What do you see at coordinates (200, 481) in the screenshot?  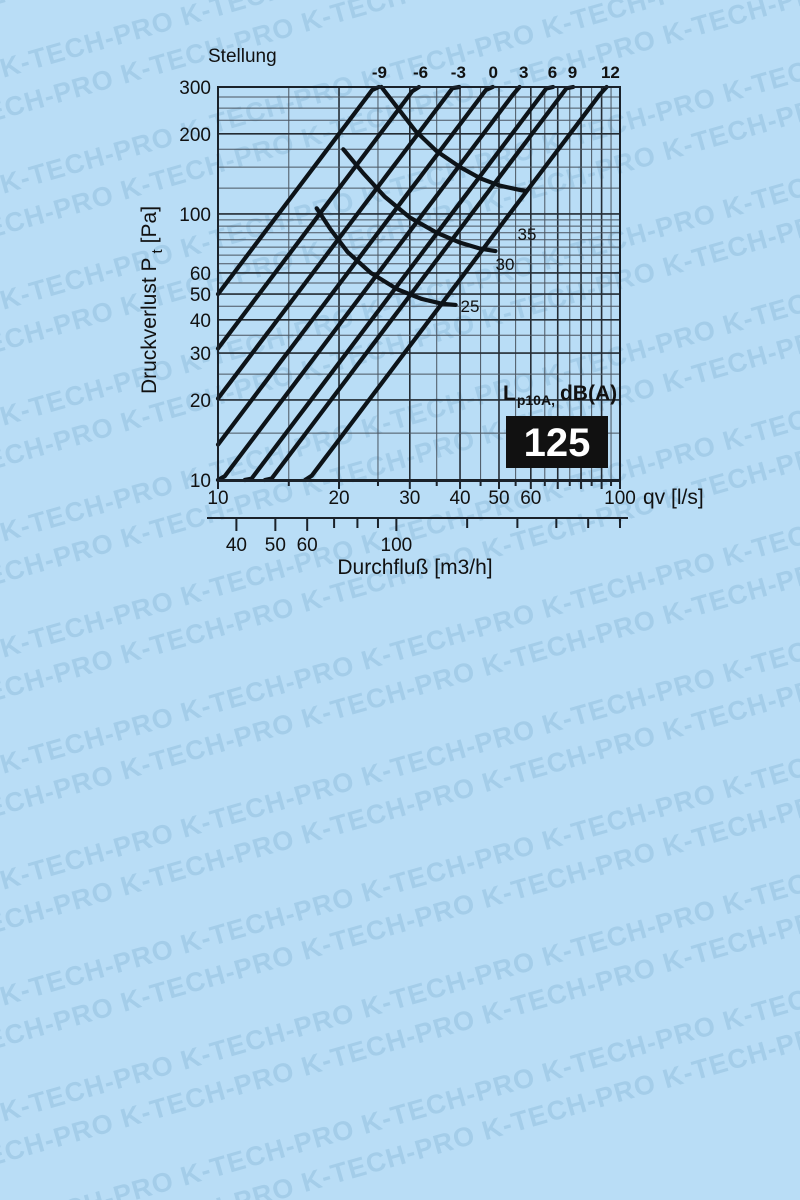 I see `y-axis-tick-label: 10` at bounding box center [200, 481].